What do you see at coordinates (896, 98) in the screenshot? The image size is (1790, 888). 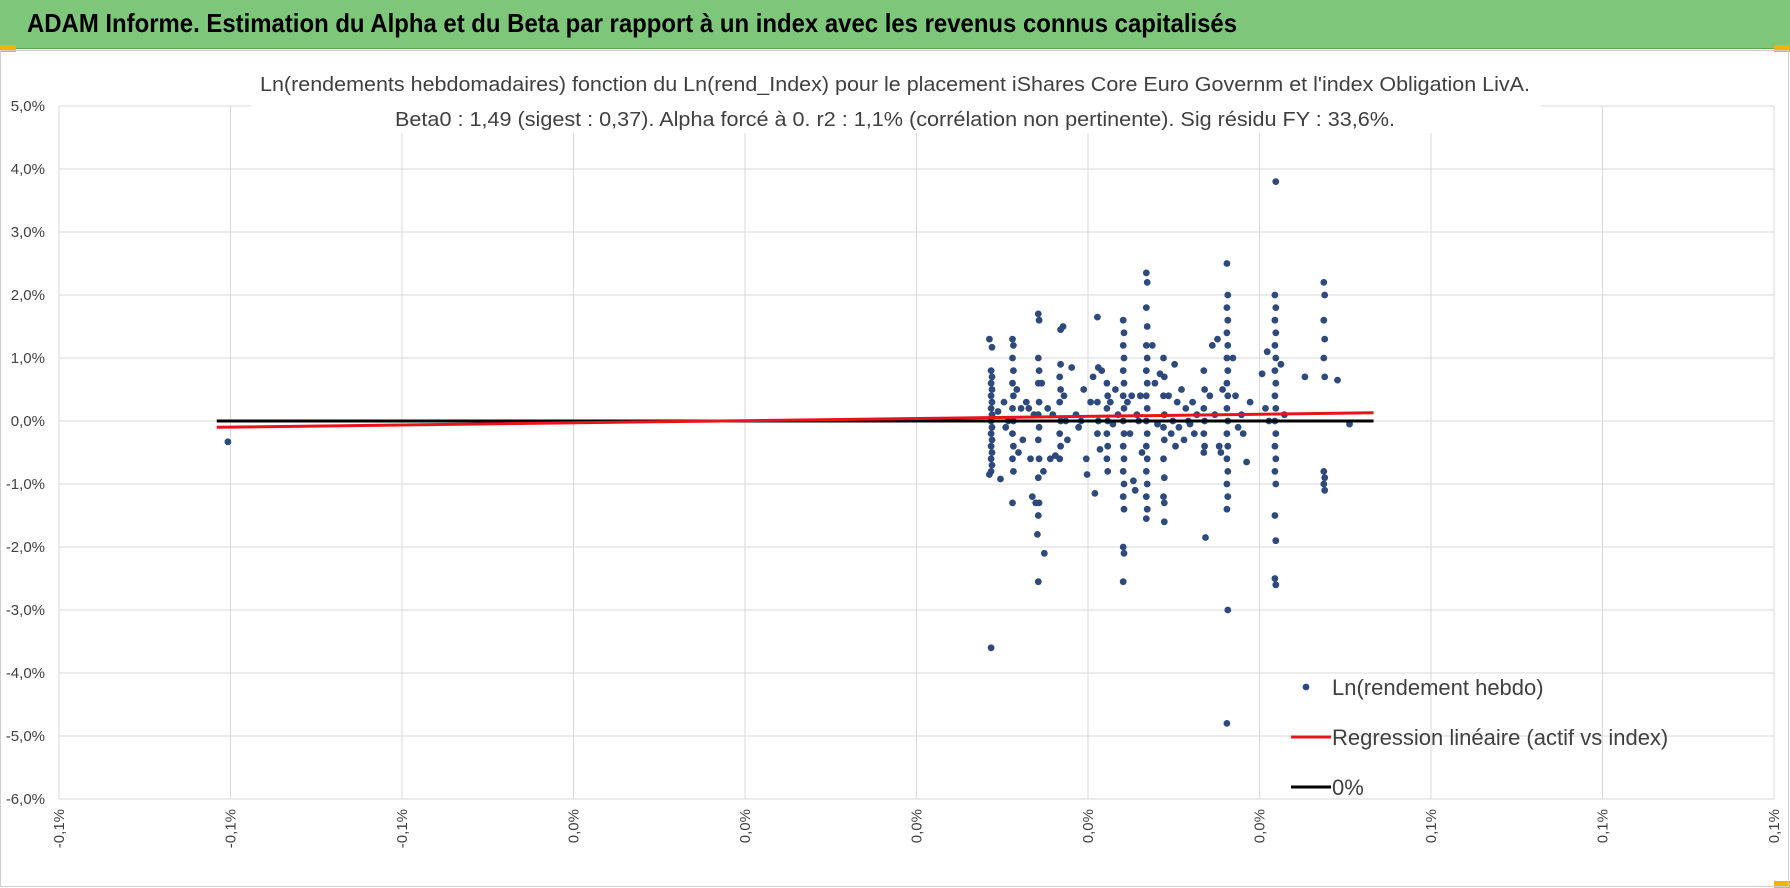 I see `chart-title-background` at bounding box center [896, 98].